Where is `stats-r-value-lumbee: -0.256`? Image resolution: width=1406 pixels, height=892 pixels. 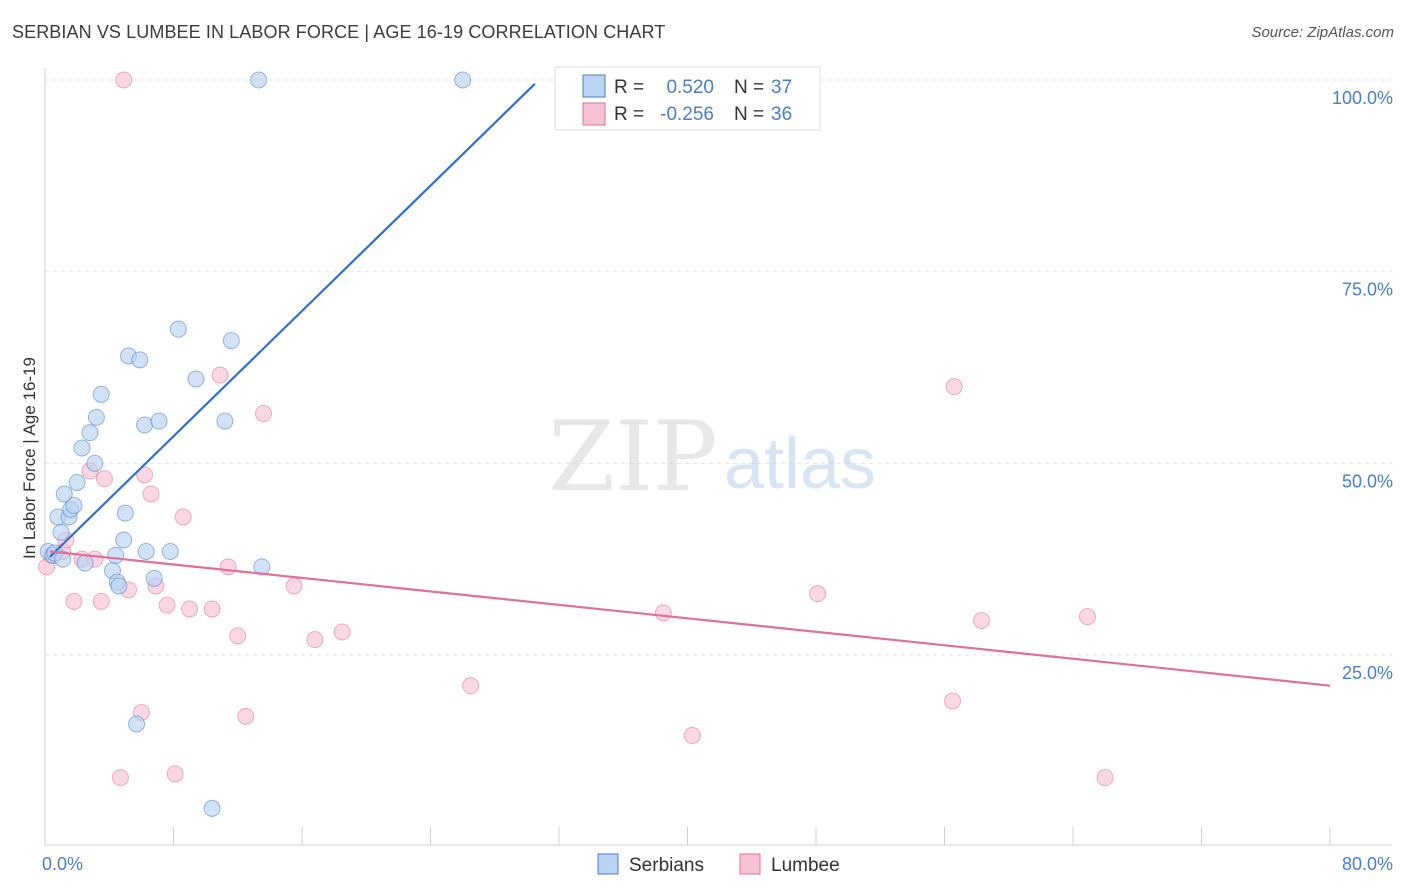
stats-r-value-lumbee: -0.256 is located at coordinates (687, 114).